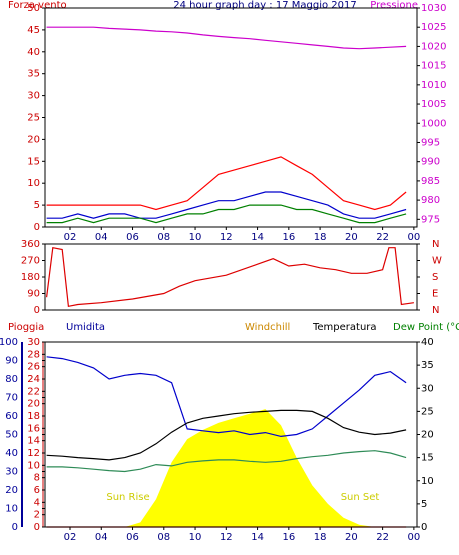 Image resolution: width=459 pixels, height=555 pixels. What do you see at coordinates (33, 453) in the screenshot?
I see `y-tick-label: 12` at bounding box center [33, 453].